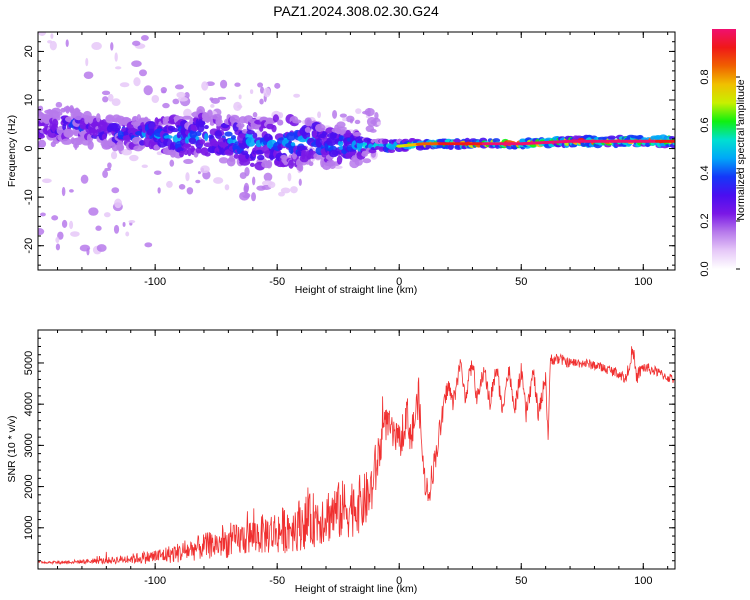 The width and height of the screenshot is (750, 600). I want to click on chart-title: PAZ1.2024.308.02.30.G24, so click(356, 11).